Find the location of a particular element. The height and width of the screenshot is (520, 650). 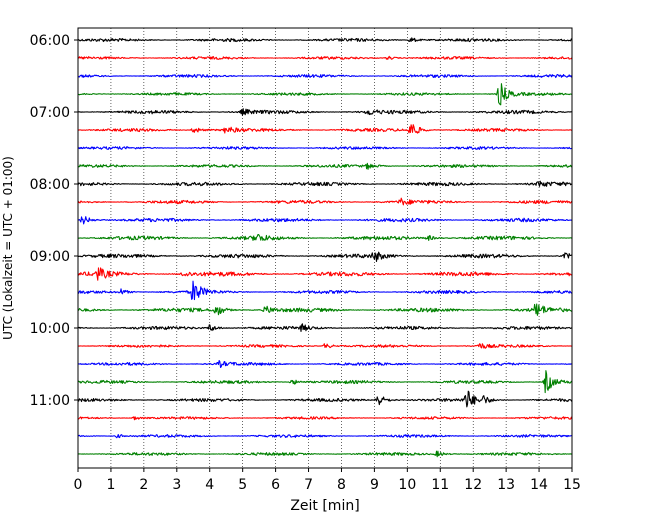

x-tick-label: 6 is located at coordinates (275, 485).